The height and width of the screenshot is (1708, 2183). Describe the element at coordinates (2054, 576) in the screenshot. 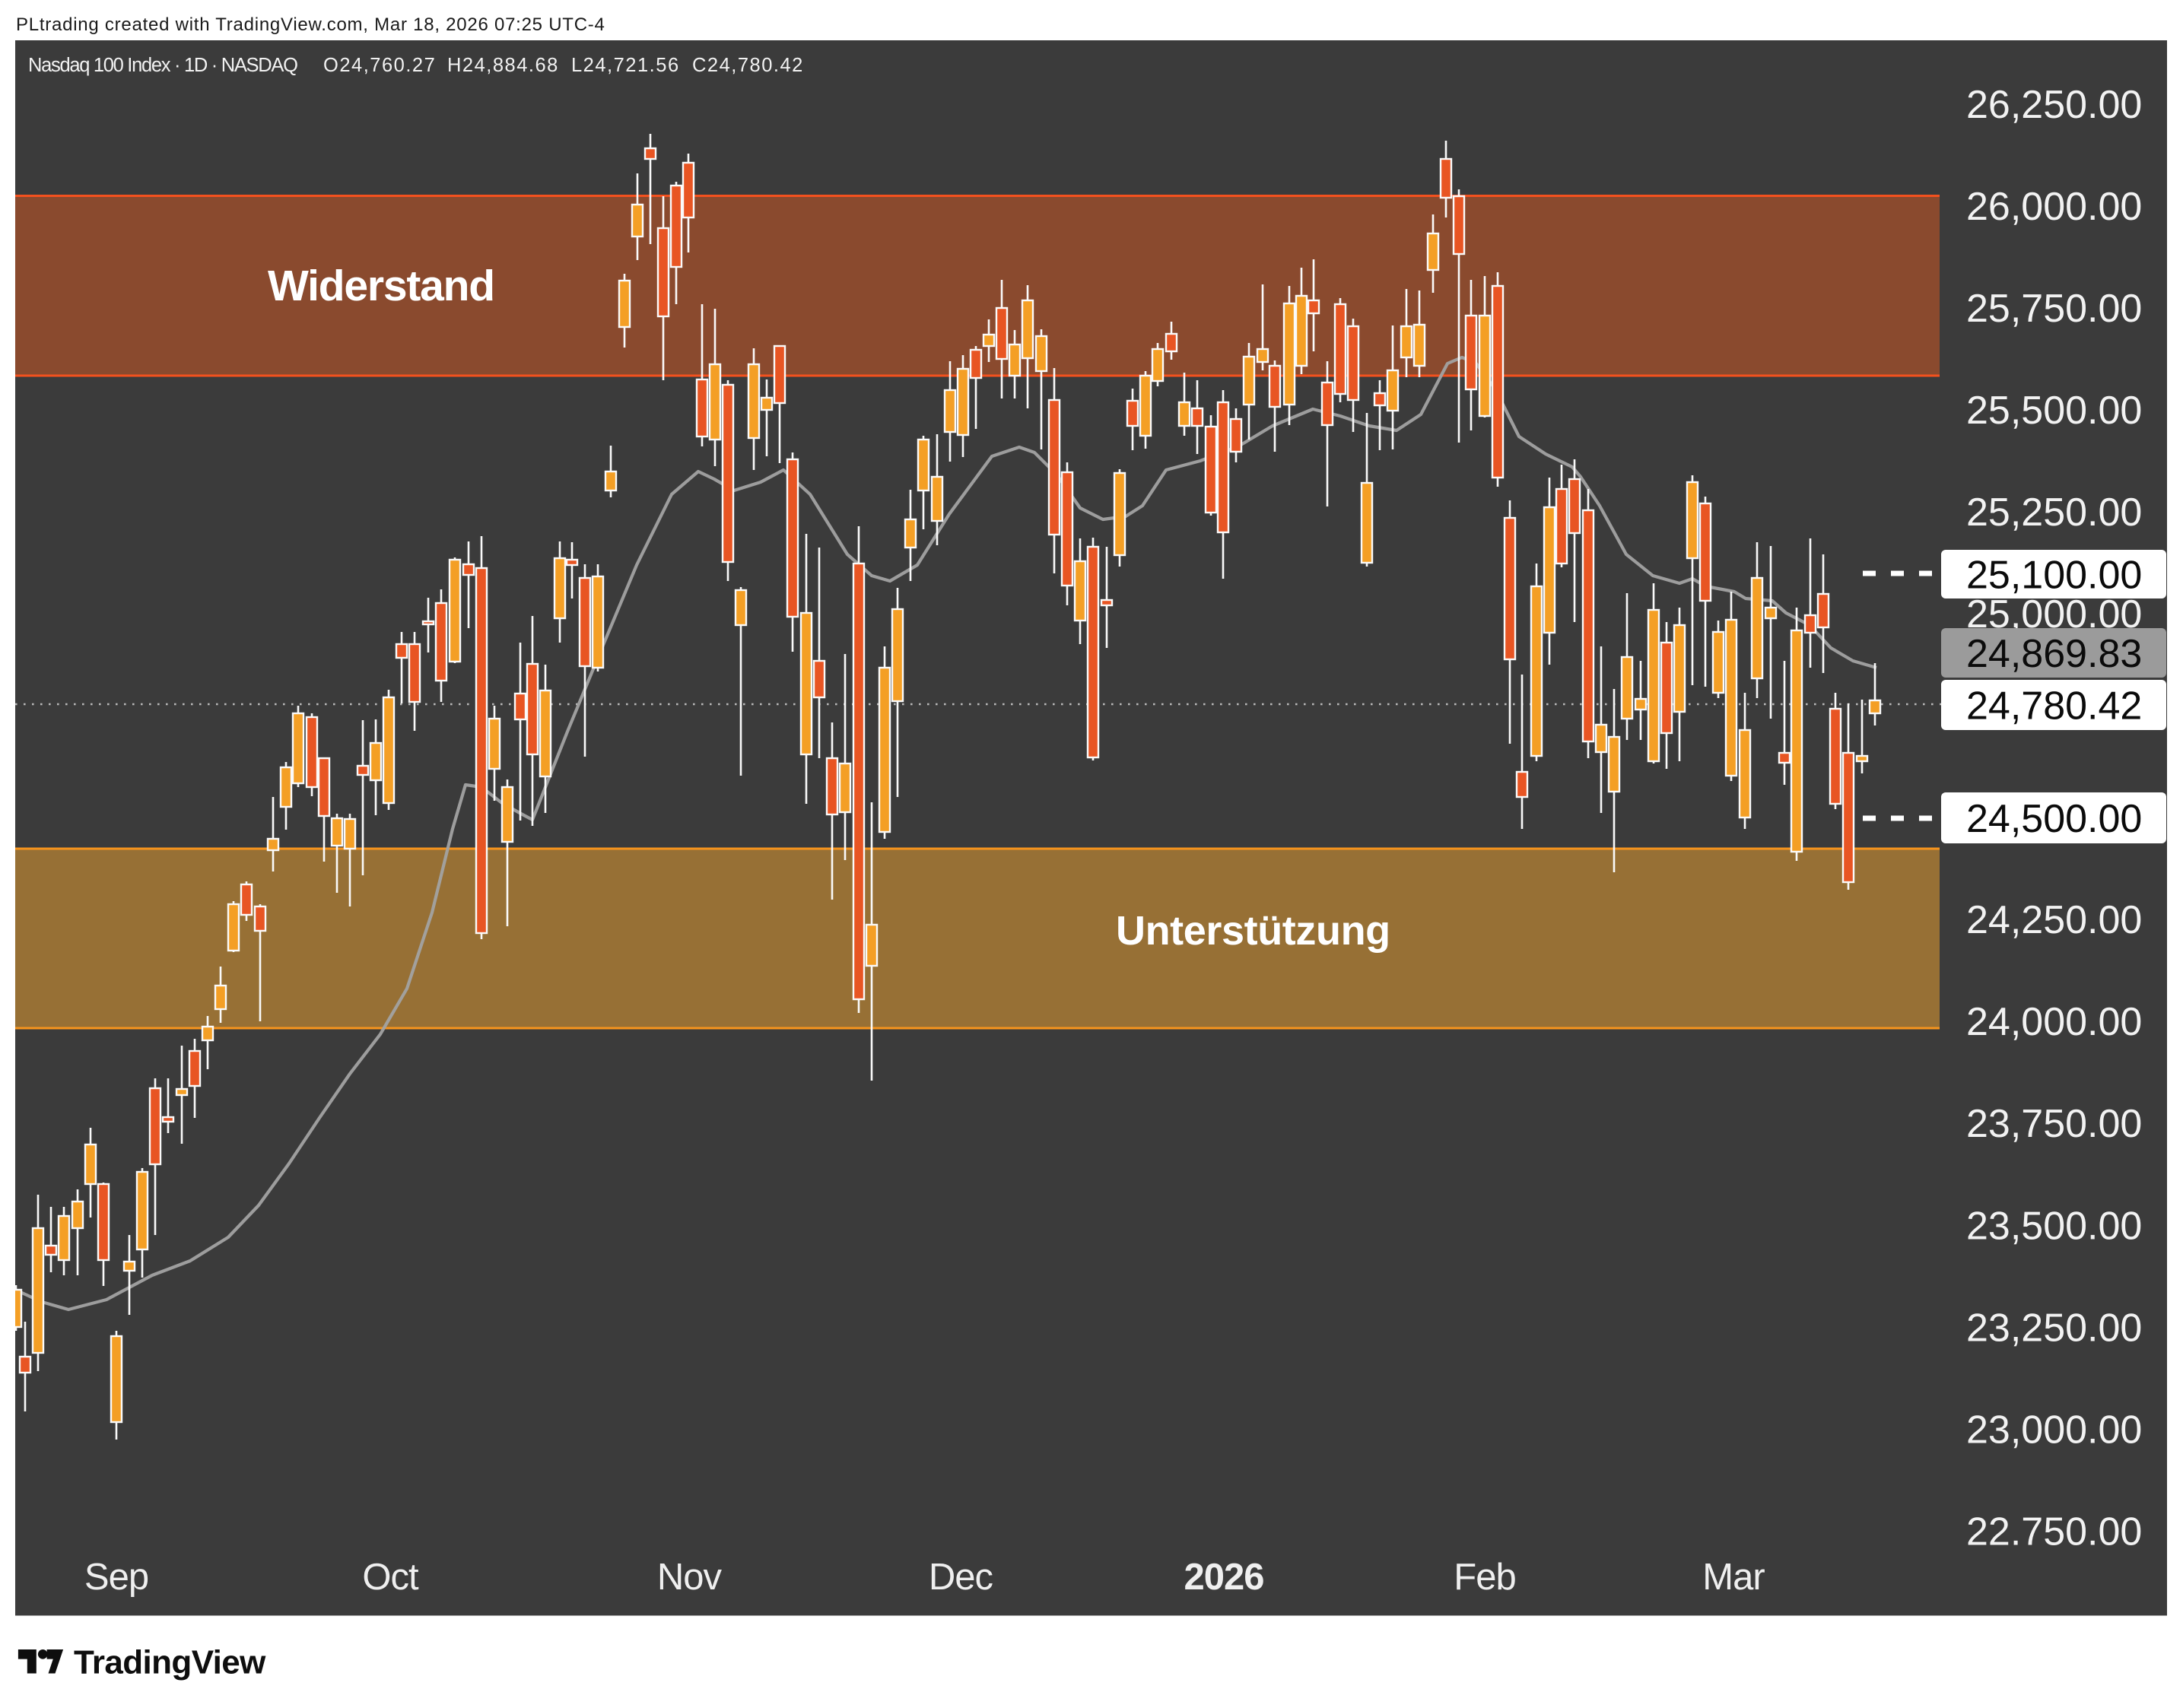

I see `svg-text: 25,100.00` at that location.